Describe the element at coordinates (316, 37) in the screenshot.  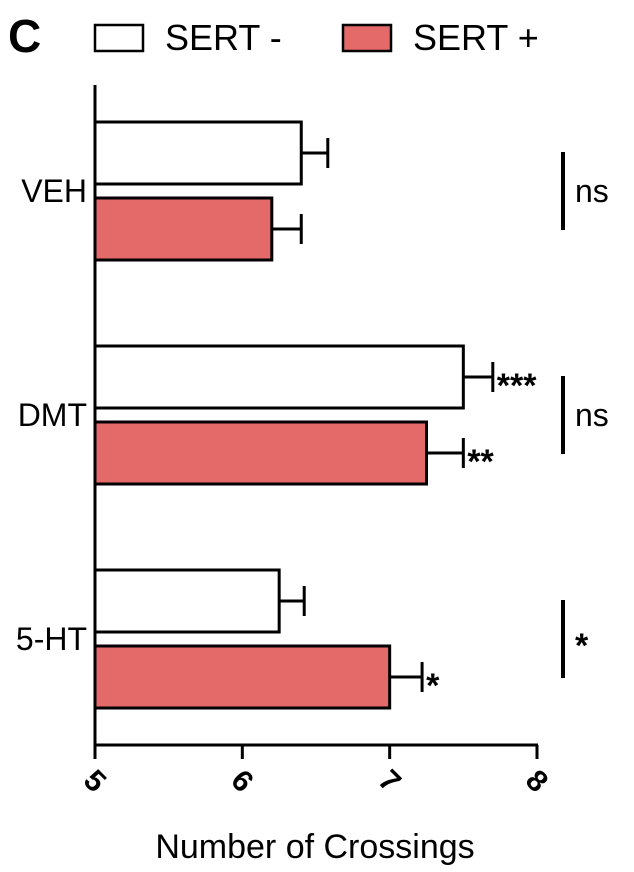
I see `legend: SERT - SERT +` at that location.